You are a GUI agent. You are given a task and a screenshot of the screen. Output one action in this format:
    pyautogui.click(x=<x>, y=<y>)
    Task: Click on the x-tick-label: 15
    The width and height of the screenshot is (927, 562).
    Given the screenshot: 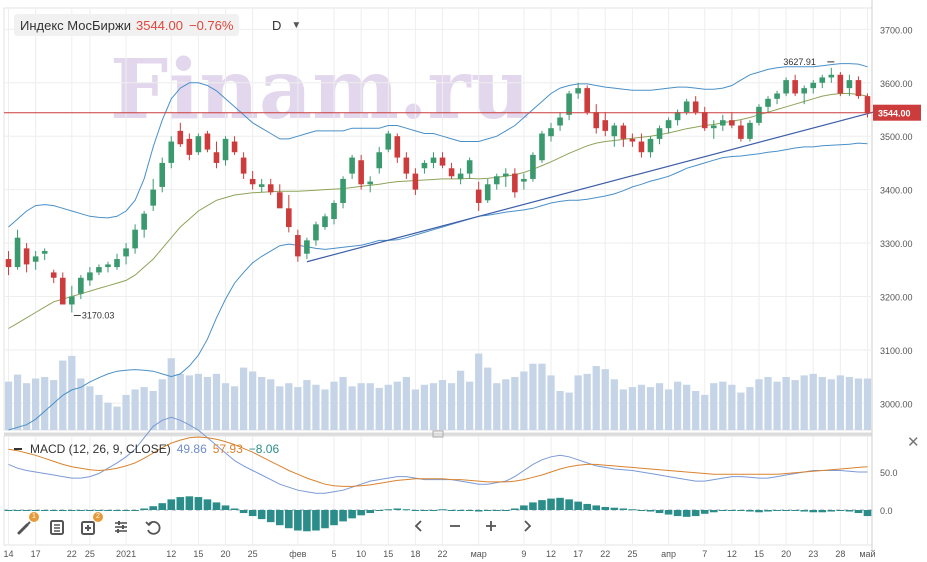 What is the action you would take?
    pyautogui.click(x=759, y=554)
    